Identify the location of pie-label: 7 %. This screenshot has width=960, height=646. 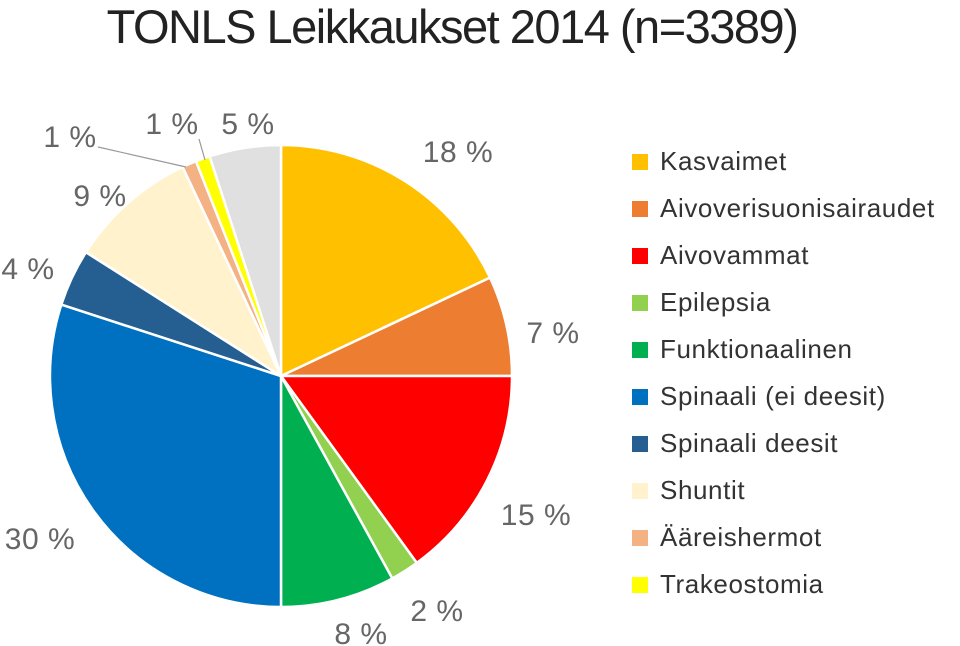
(552, 333).